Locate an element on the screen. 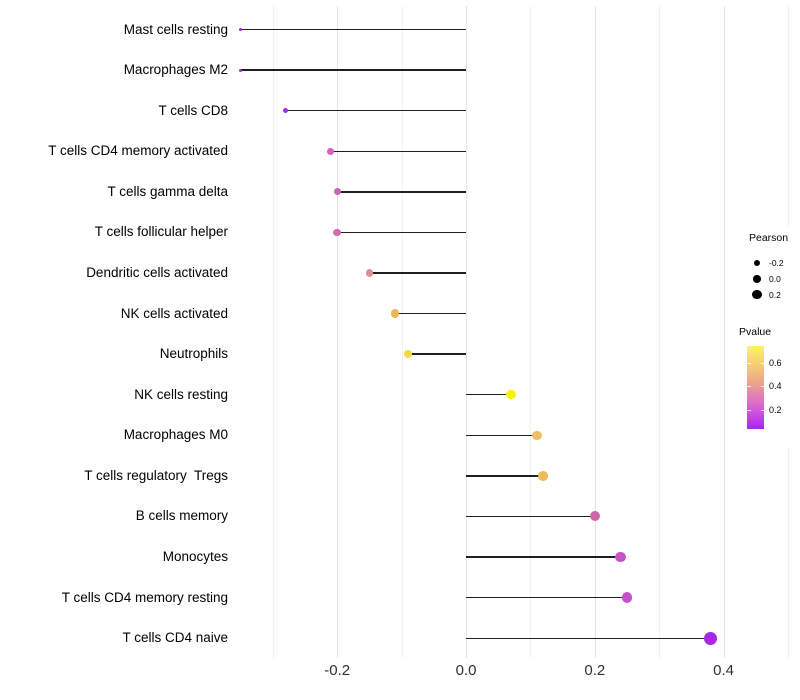 This screenshot has height=700, width=800. row-label: T cells CD4 naive is located at coordinates (175, 638).